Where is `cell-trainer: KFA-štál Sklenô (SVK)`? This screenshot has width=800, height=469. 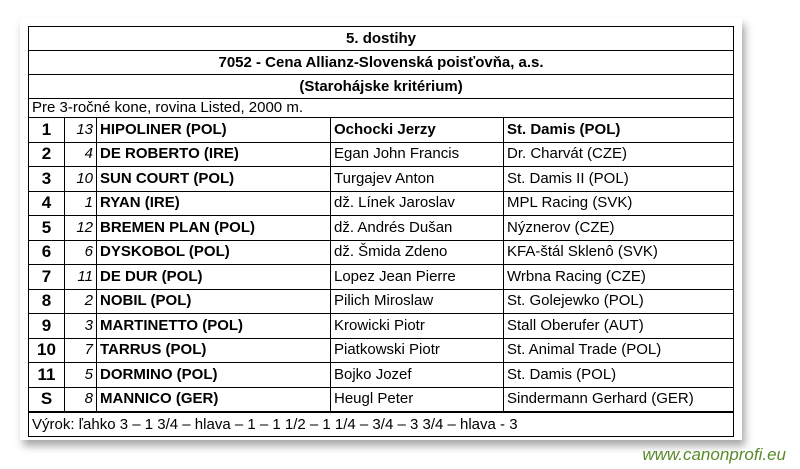 cell-trainer: KFA-štál Sklenô (SVK) is located at coordinates (618, 252).